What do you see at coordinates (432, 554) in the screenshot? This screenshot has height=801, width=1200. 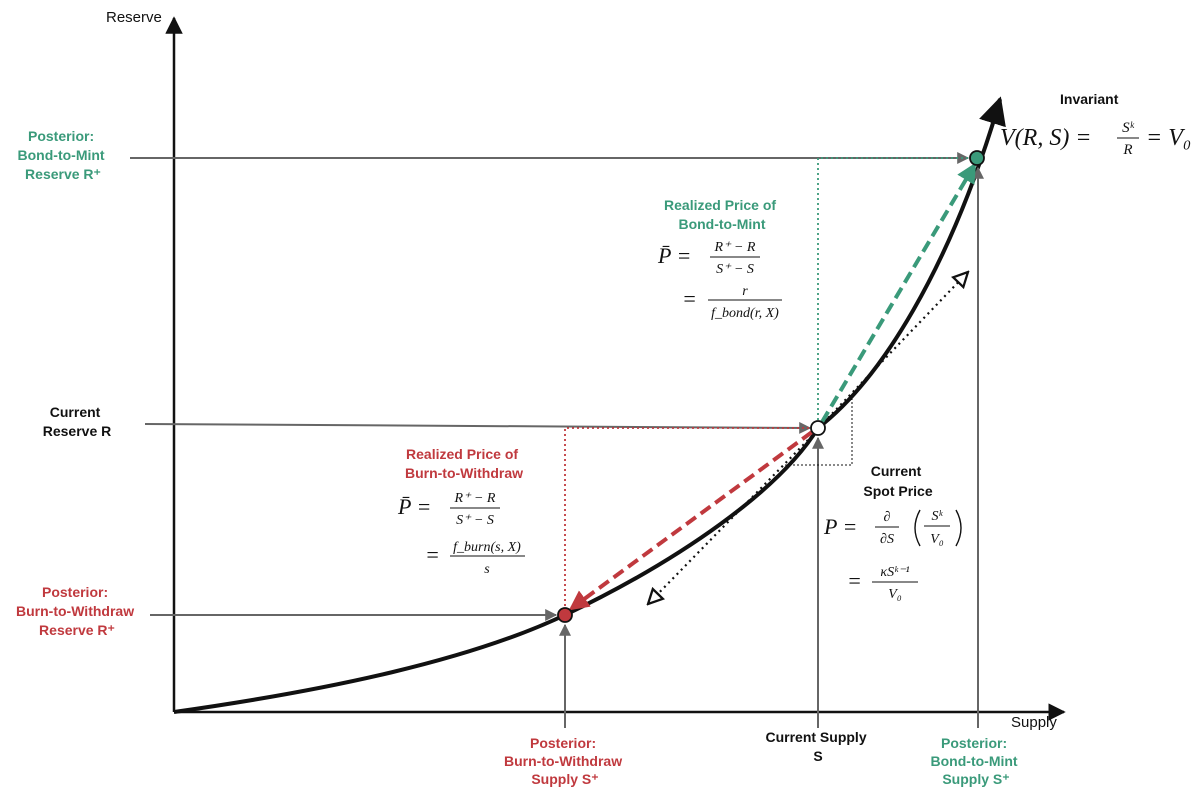 I see `burn-eq2-lhs: =` at bounding box center [432, 554].